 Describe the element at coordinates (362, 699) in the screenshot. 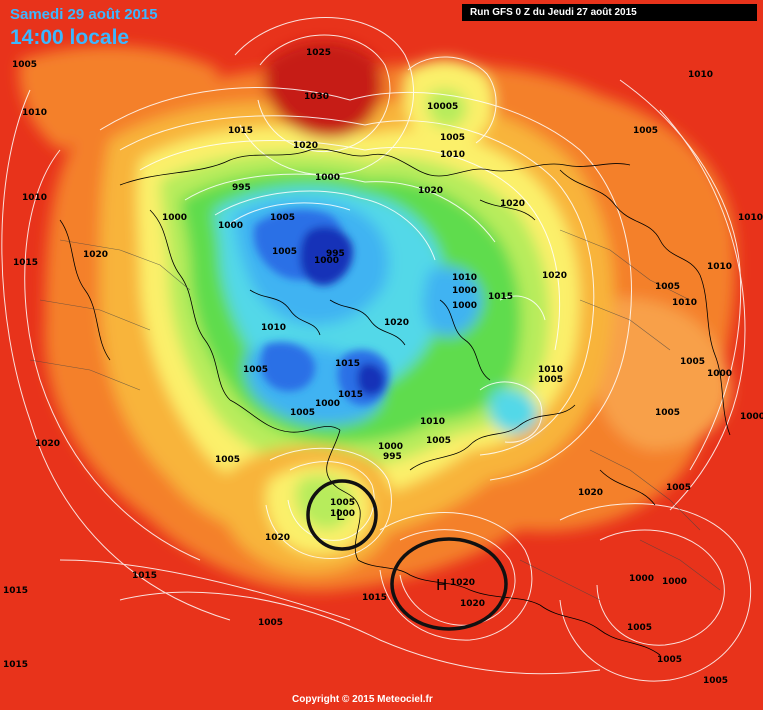

I see `copyright: Copyright © 2015 Meteociel.fr` at that location.